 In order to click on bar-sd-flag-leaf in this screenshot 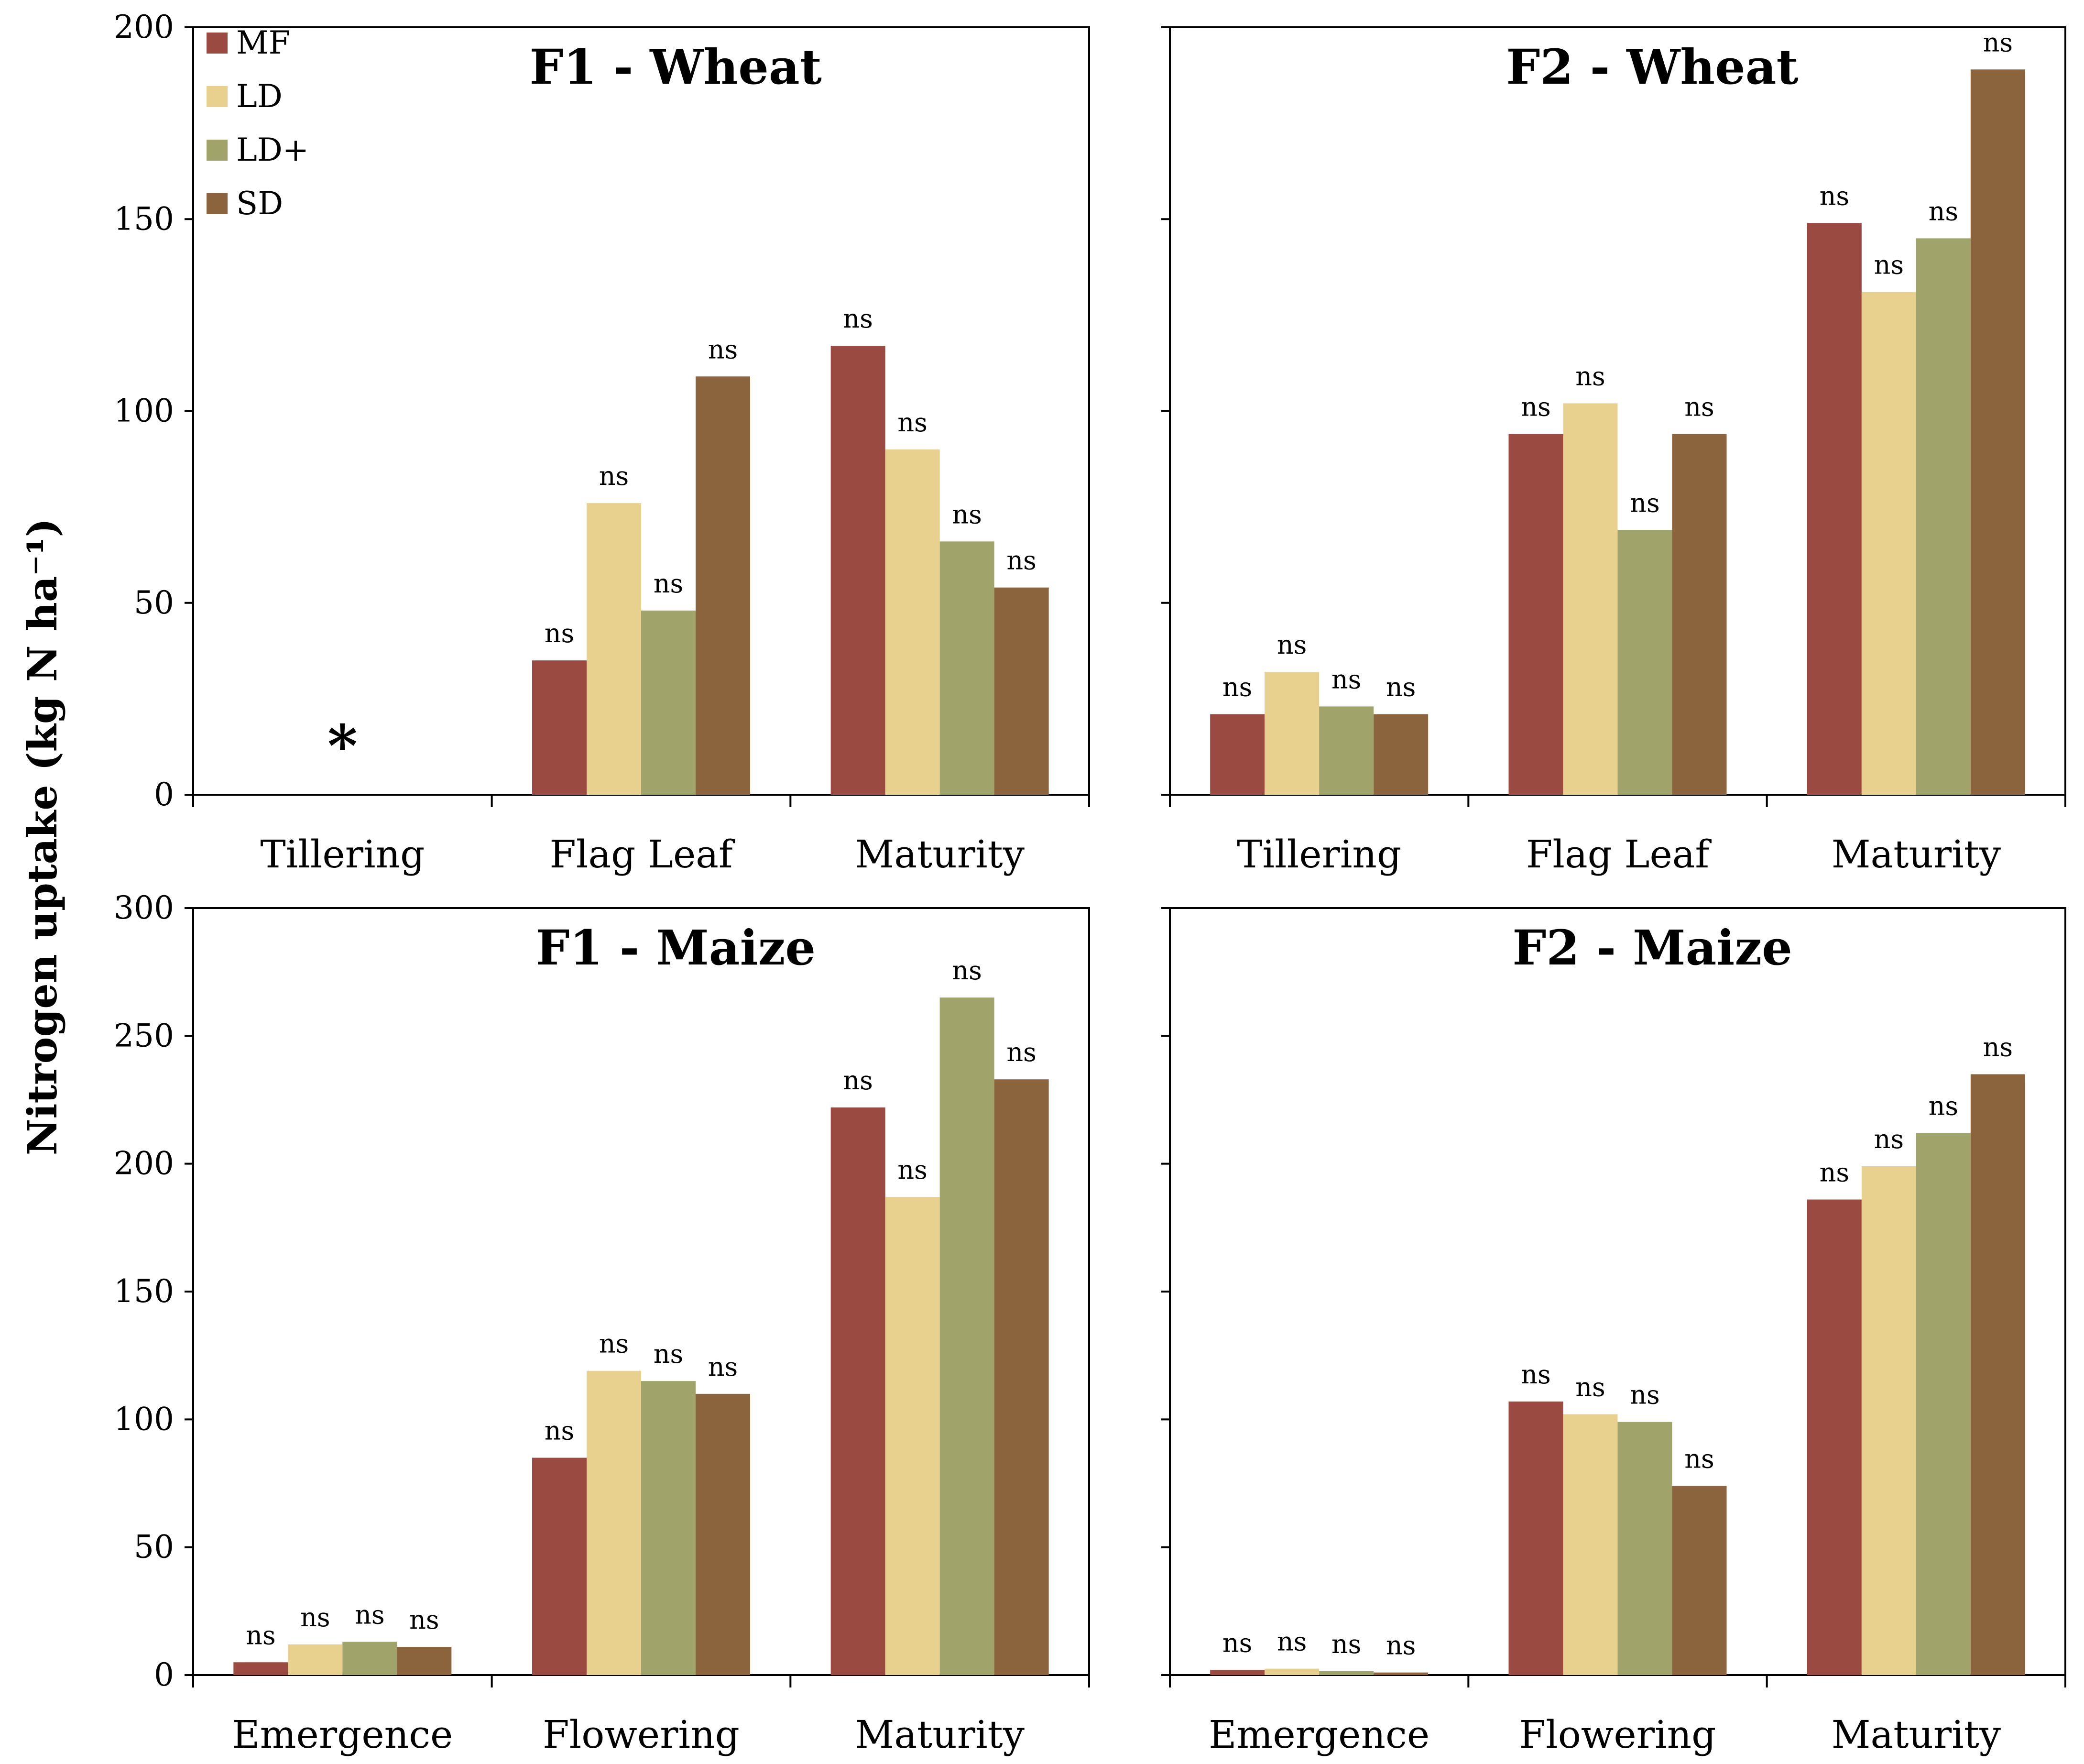, I will do `click(723, 585)`.